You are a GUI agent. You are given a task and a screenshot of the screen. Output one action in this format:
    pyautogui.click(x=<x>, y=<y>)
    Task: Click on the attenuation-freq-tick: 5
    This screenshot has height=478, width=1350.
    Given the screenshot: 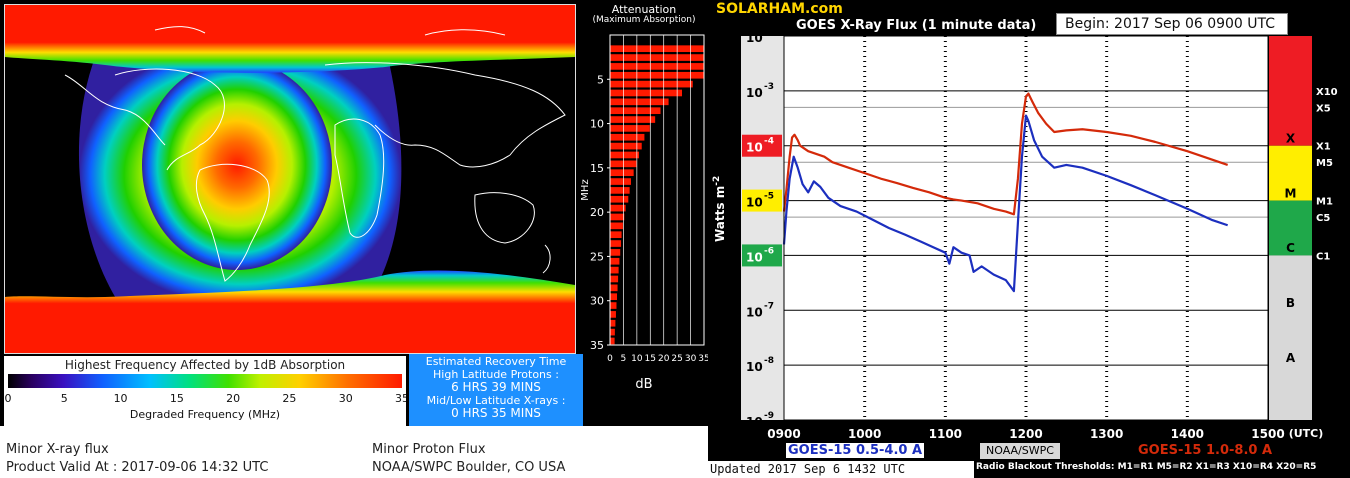 What is the action you would take?
    pyautogui.click(x=600, y=79)
    